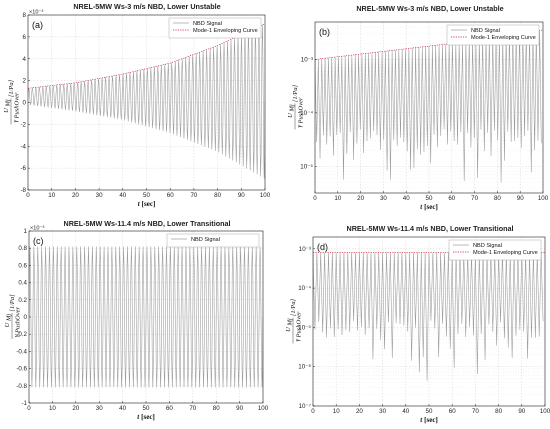 This screenshot has width=550, height=429. Describe the element at coordinates (26, 231) in the screenshot. I see `y-tick-label: 1` at that location.